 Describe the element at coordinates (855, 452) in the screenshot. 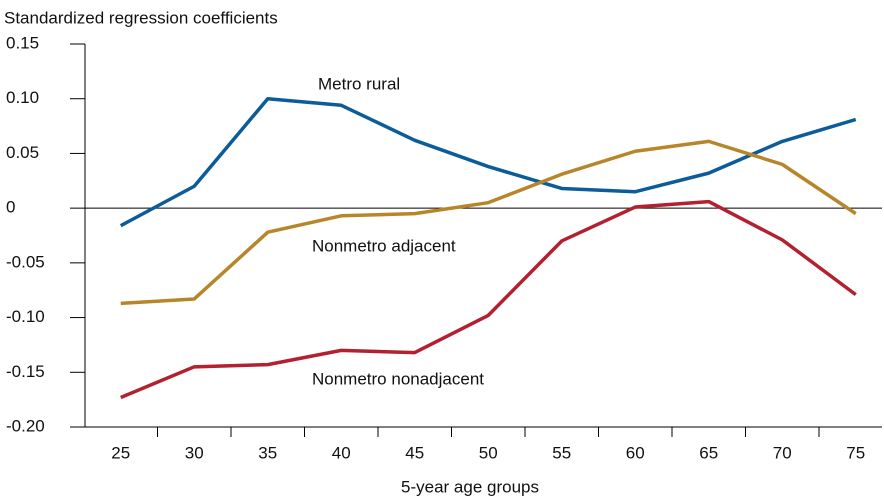

I see `x-tick-label: 75` at that location.